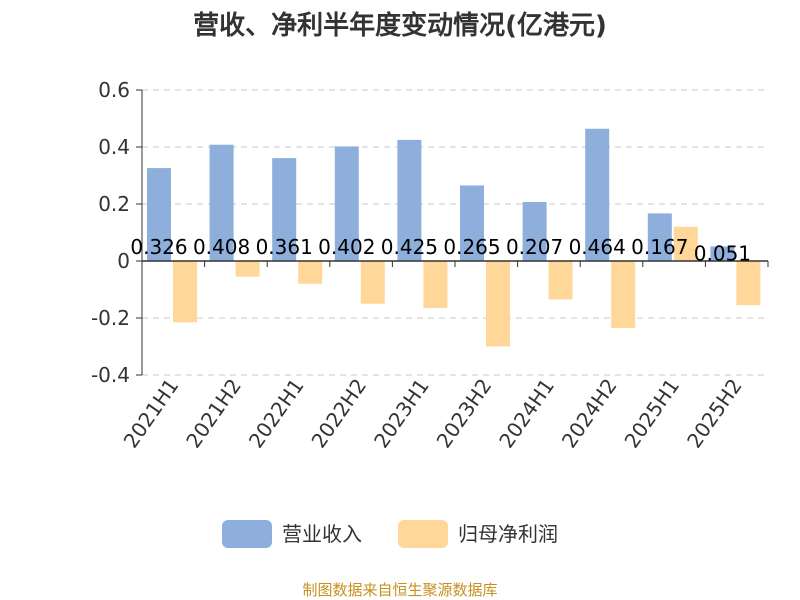  I want to click on data-label: 0.408, so click(221, 247).